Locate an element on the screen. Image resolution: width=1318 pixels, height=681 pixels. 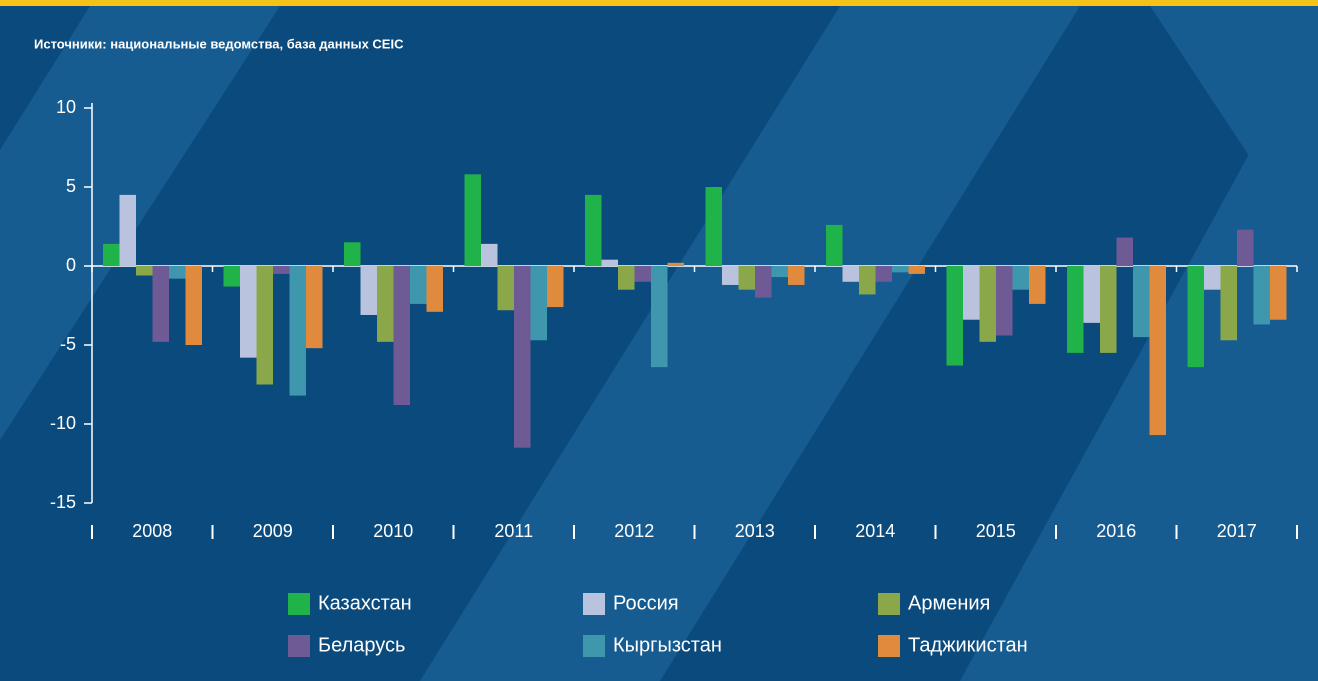
x-tick-label: 2014 is located at coordinates (875, 531).